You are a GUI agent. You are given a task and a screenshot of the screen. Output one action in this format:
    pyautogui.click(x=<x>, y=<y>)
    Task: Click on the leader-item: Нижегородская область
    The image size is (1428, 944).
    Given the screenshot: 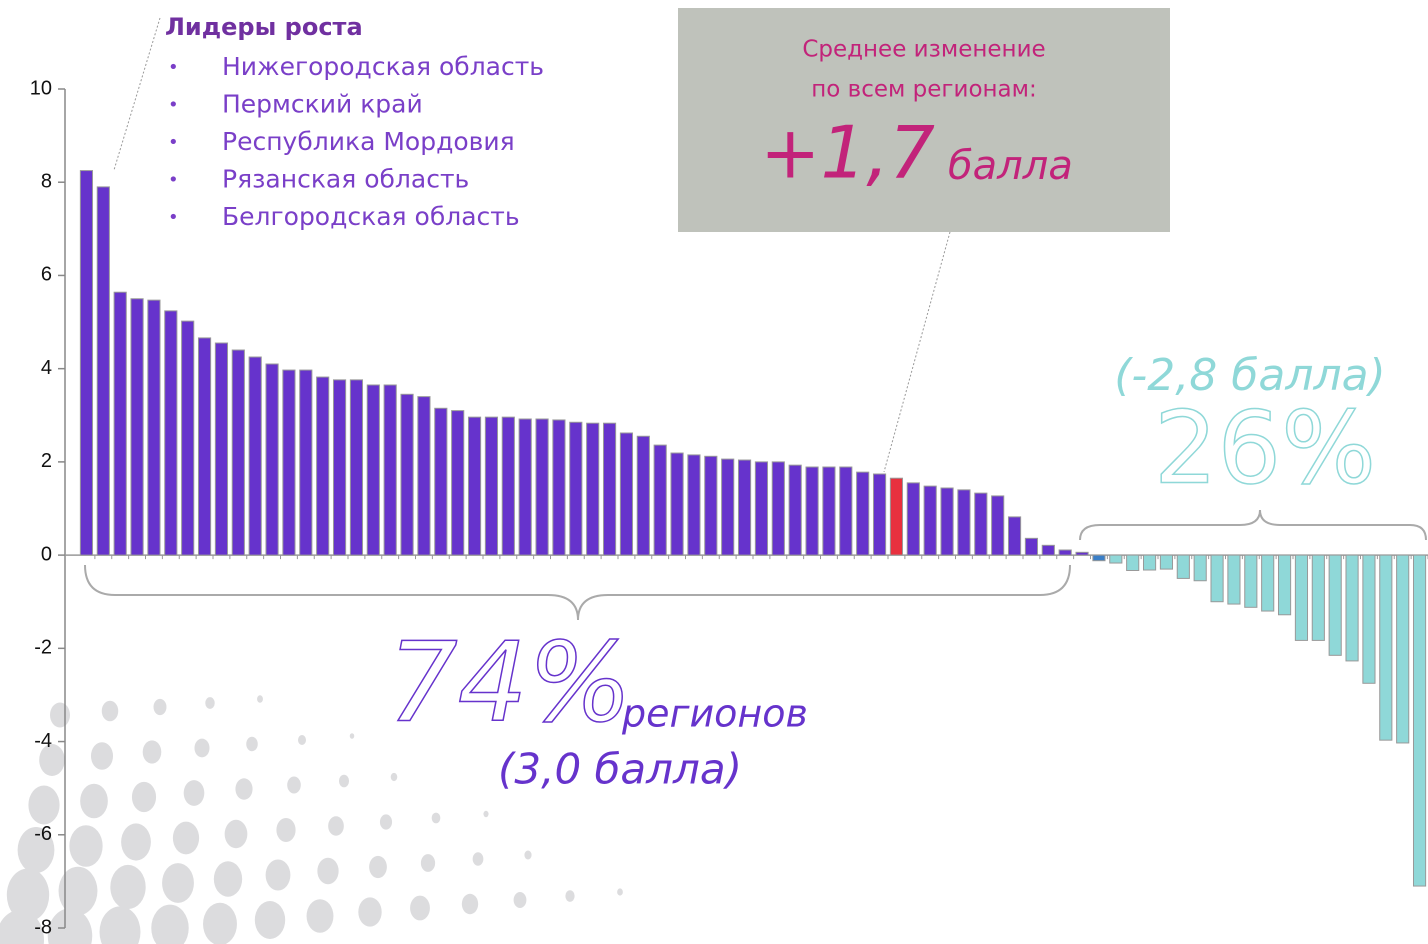 What is the action you would take?
    pyautogui.click(x=383, y=66)
    